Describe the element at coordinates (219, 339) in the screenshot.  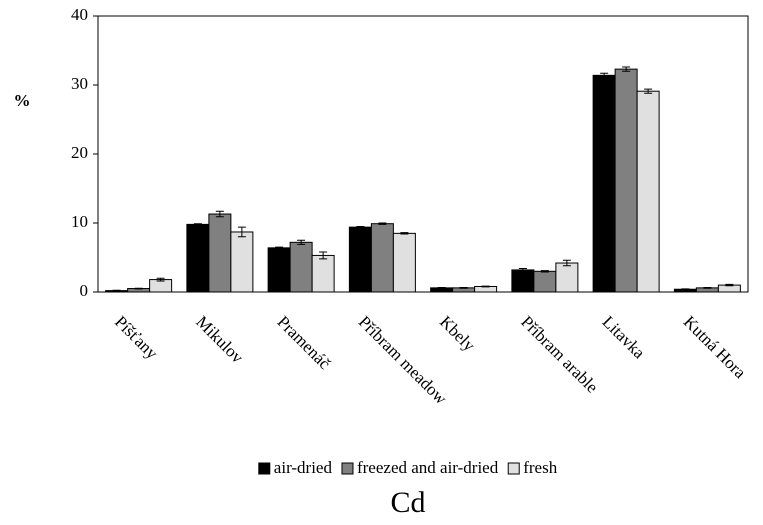
I see `x-tick-label: Mikulov` at that location.